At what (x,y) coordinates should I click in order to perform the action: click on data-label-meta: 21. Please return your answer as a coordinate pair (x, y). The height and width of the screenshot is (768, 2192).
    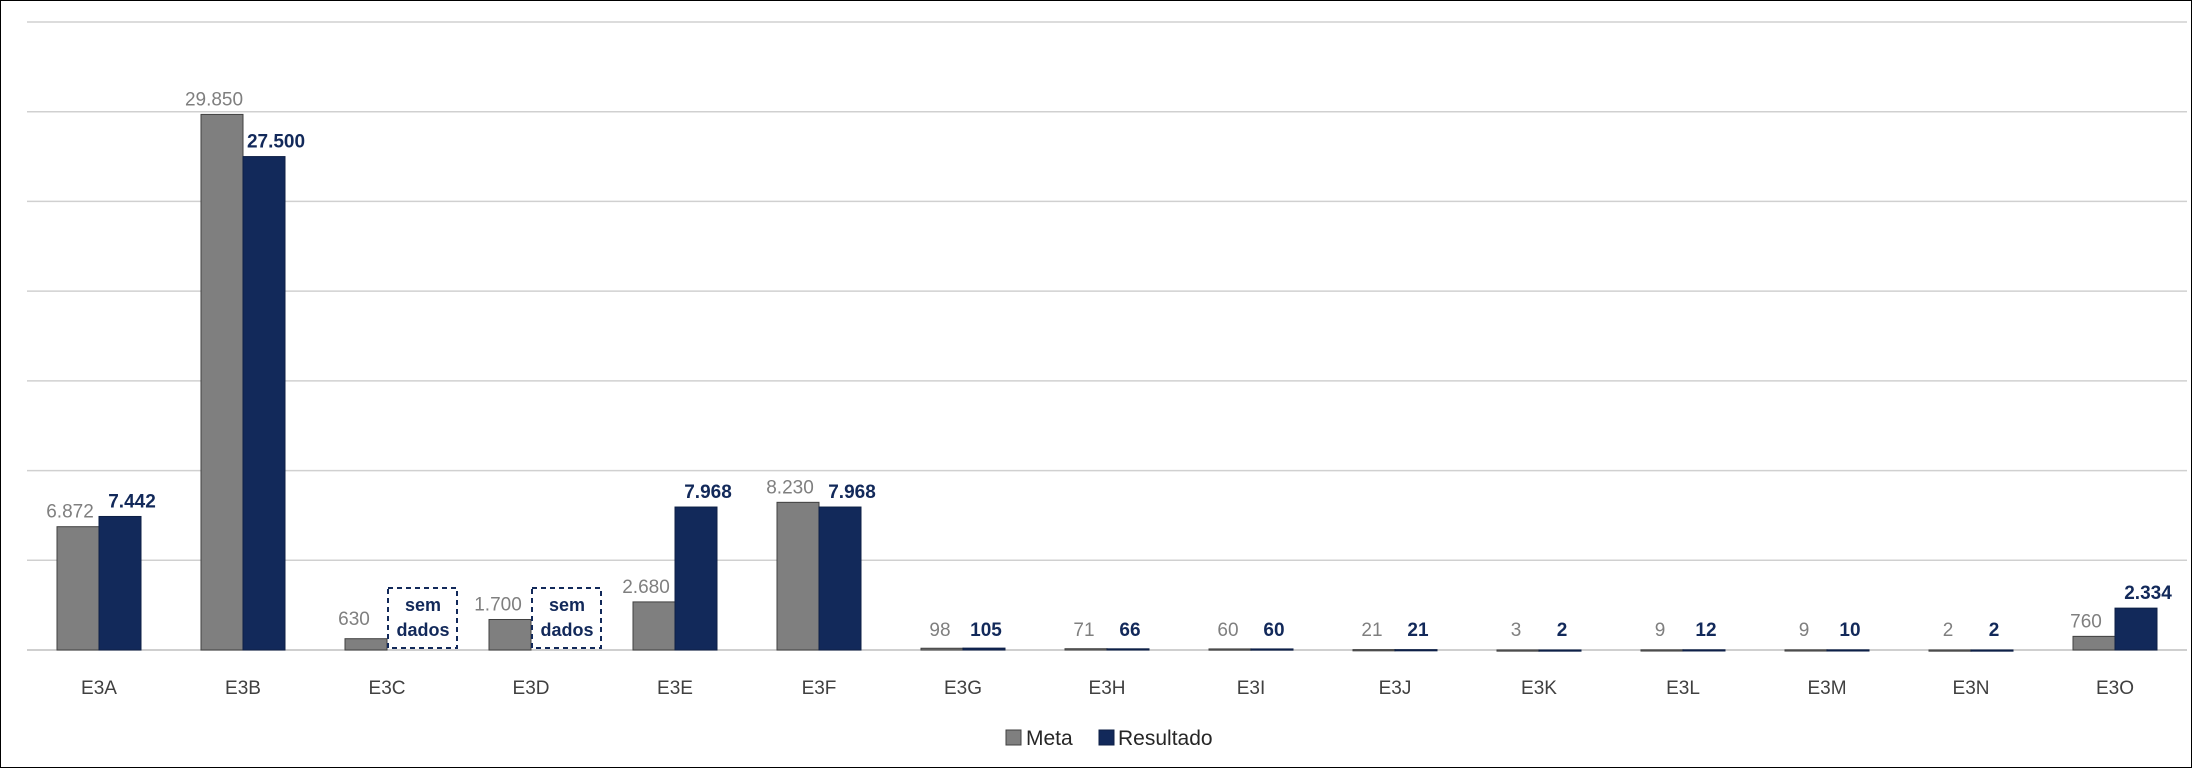
    Looking at the image, I should click on (1371, 630).